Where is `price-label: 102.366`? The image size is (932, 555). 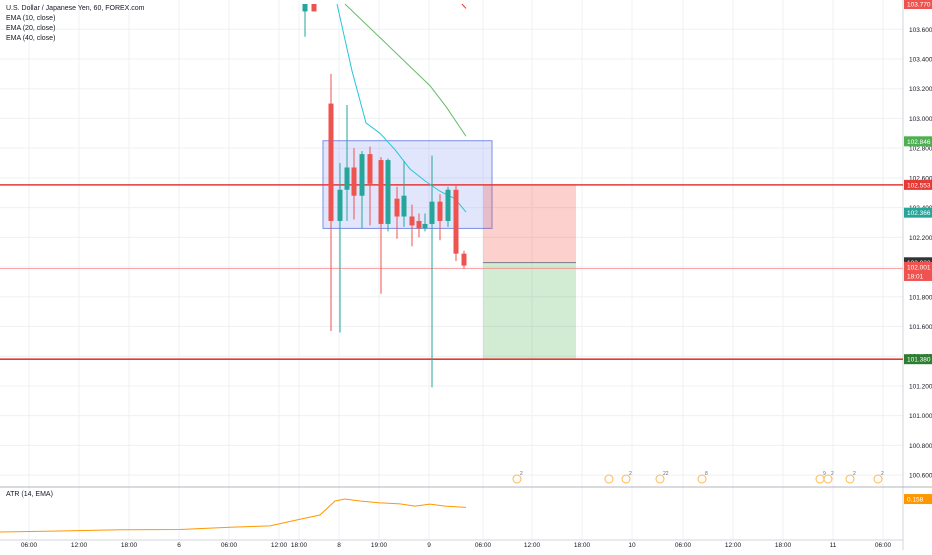 price-label: 102.366 is located at coordinates (919, 213).